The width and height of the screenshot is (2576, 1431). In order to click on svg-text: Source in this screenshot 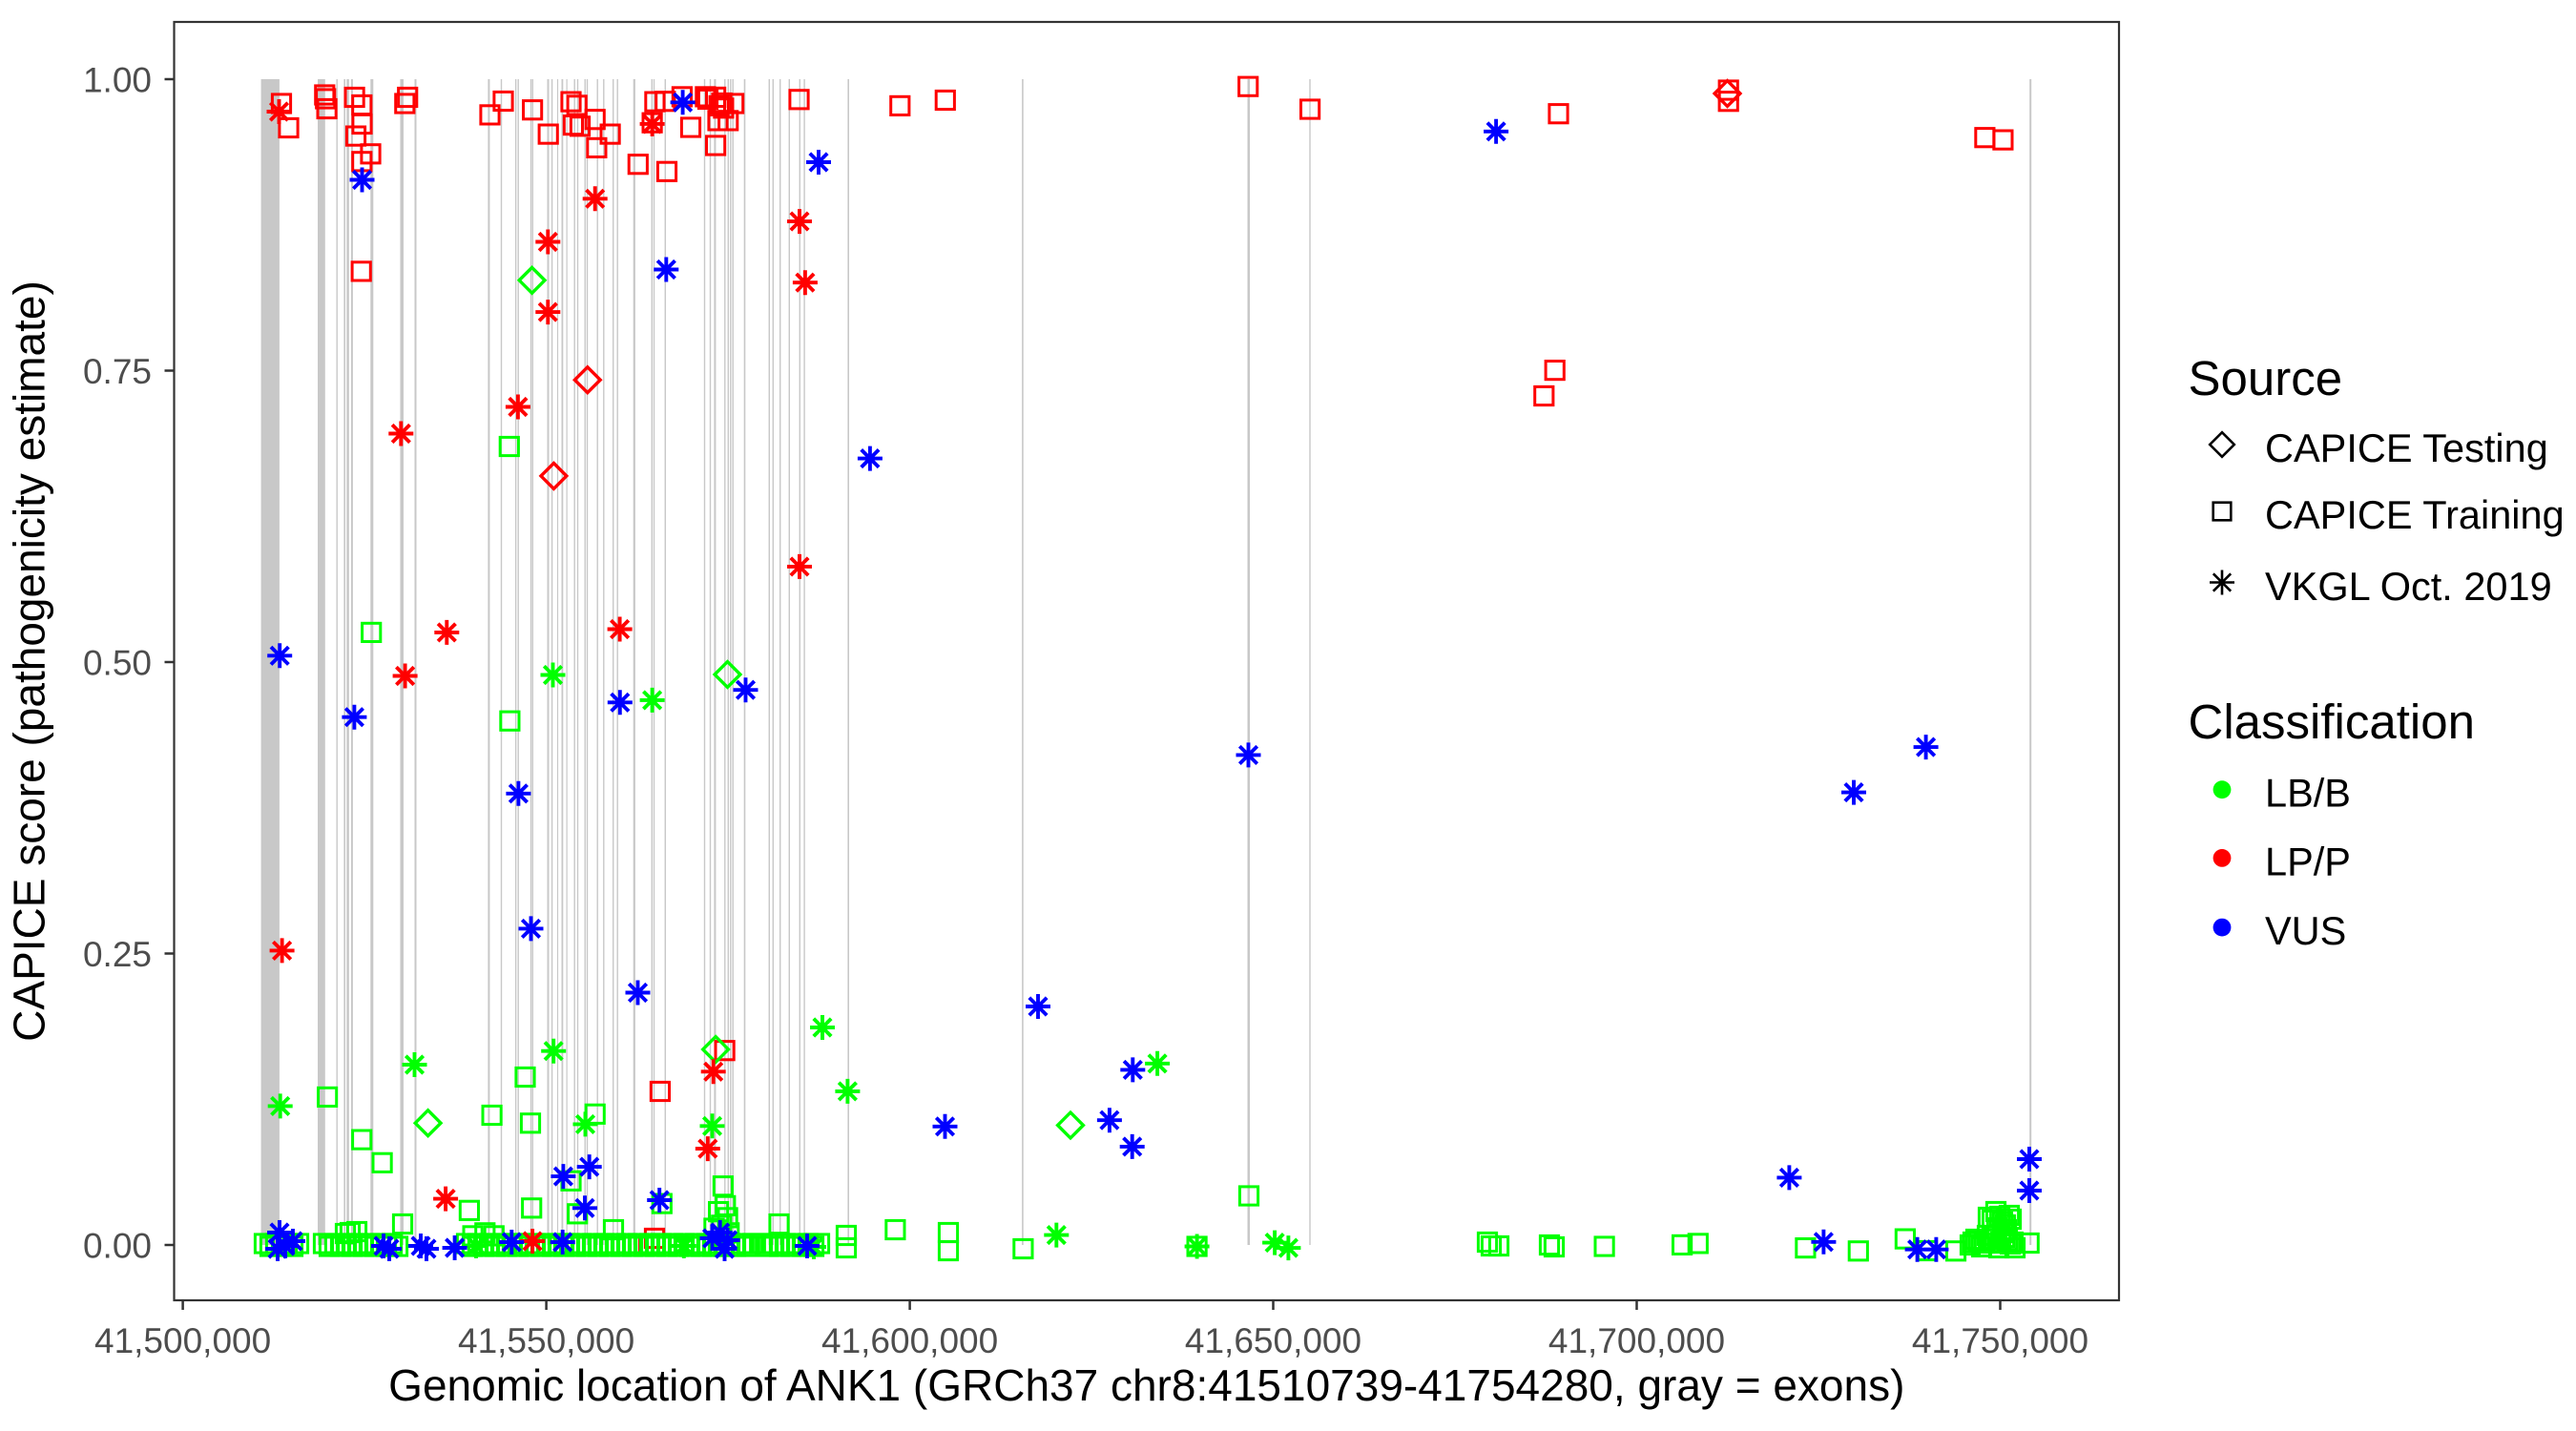, I will do `click(2266, 378)`.